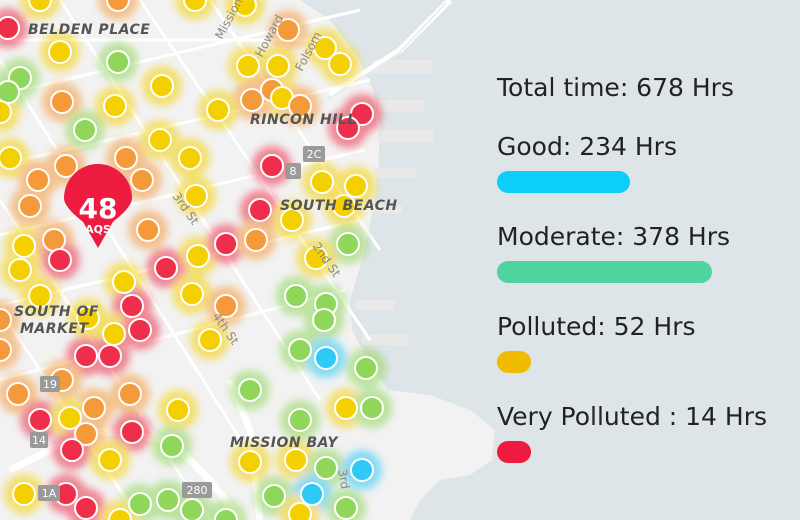  What do you see at coordinates (604, 272) in the screenshot?
I see `moderate-bar` at bounding box center [604, 272].